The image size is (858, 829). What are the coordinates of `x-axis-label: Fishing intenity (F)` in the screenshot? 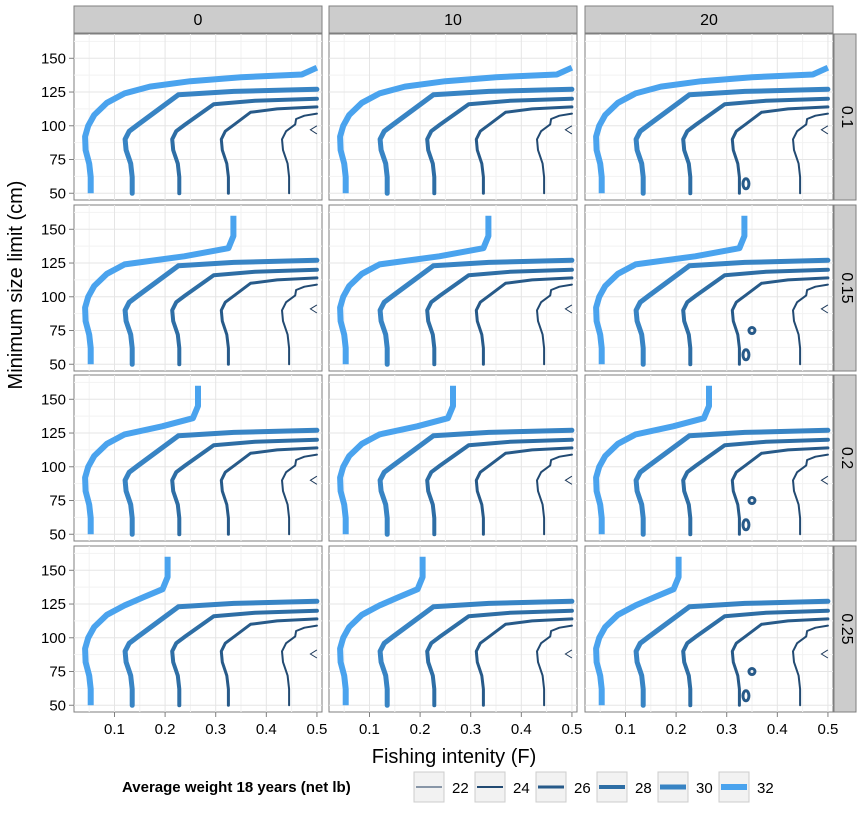 It's located at (454, 757).